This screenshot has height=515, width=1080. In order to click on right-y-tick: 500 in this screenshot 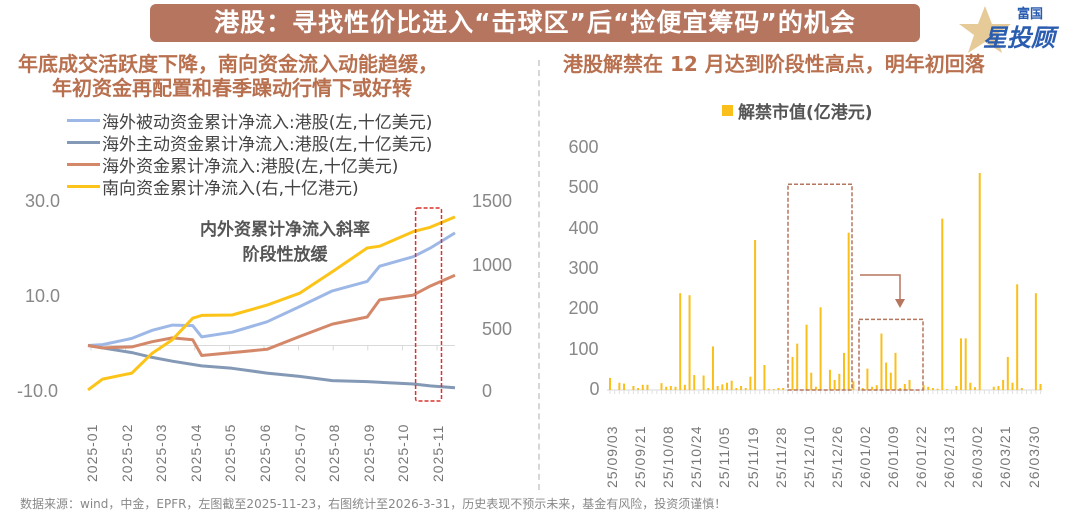, I will do `click(497, 329)`.